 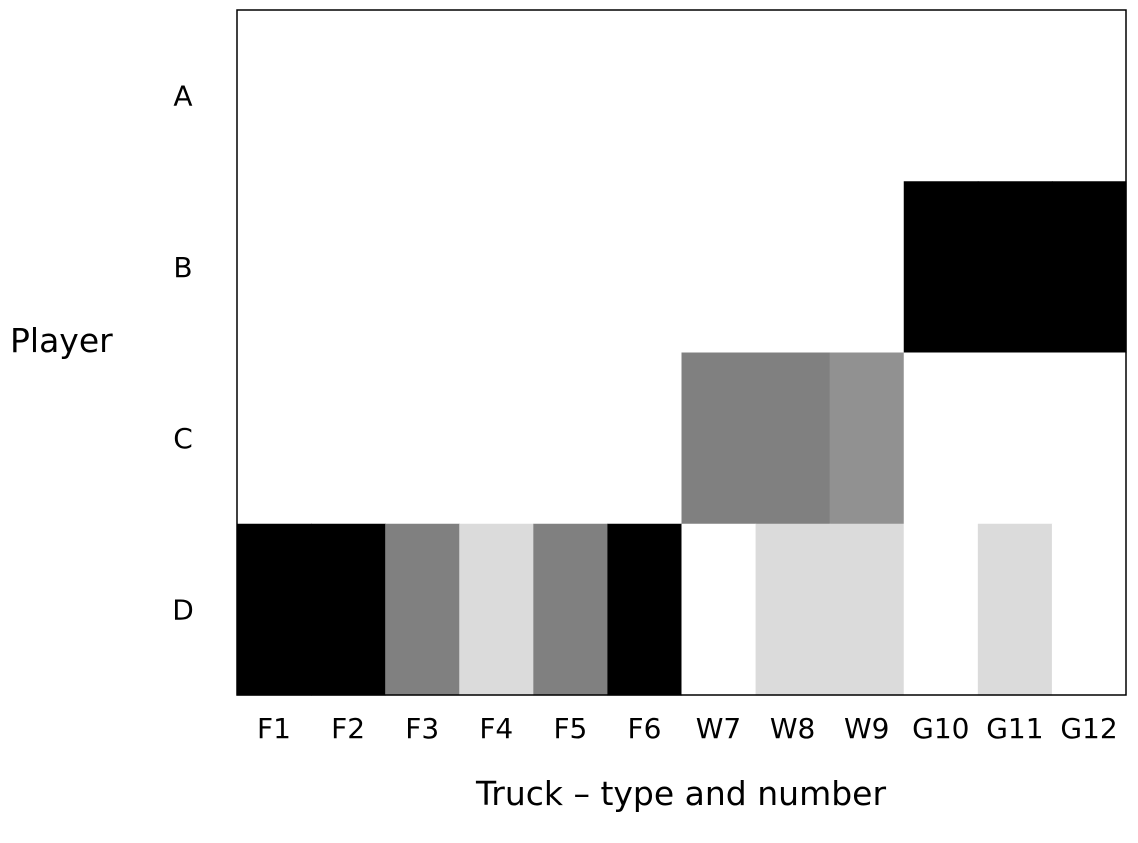 I want to click on heatmap-cell-B-W9, so click(x=867, y=267).